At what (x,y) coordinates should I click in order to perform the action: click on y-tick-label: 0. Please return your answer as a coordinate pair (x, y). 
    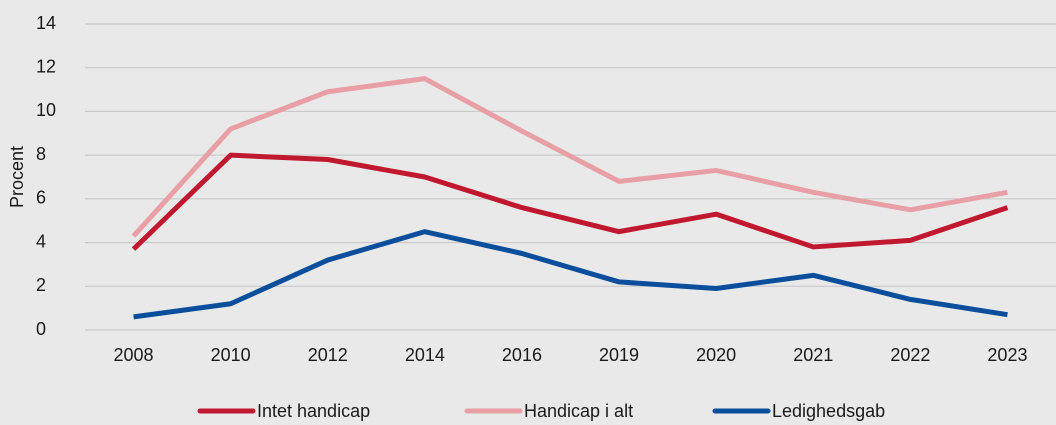
    Looking at the image, I should click on (41, 329).